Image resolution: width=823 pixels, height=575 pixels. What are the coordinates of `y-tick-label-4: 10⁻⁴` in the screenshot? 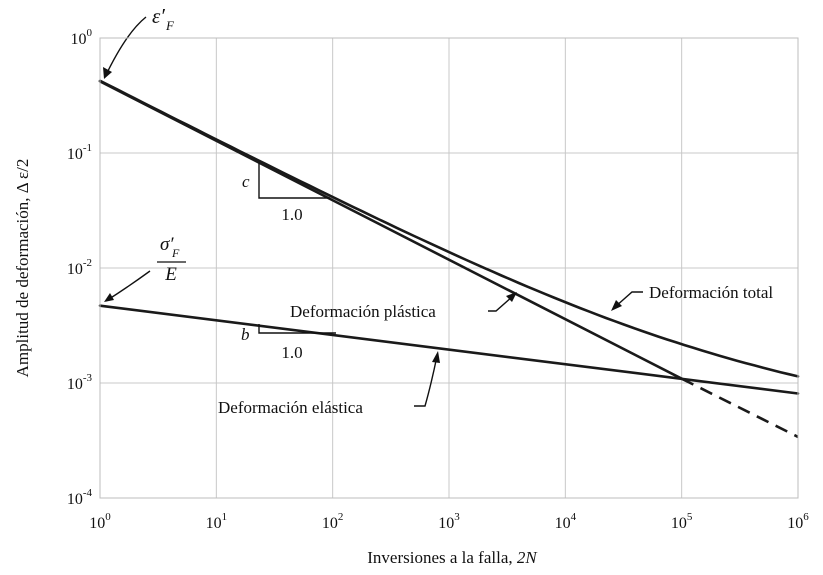 It's located at (80, 497).